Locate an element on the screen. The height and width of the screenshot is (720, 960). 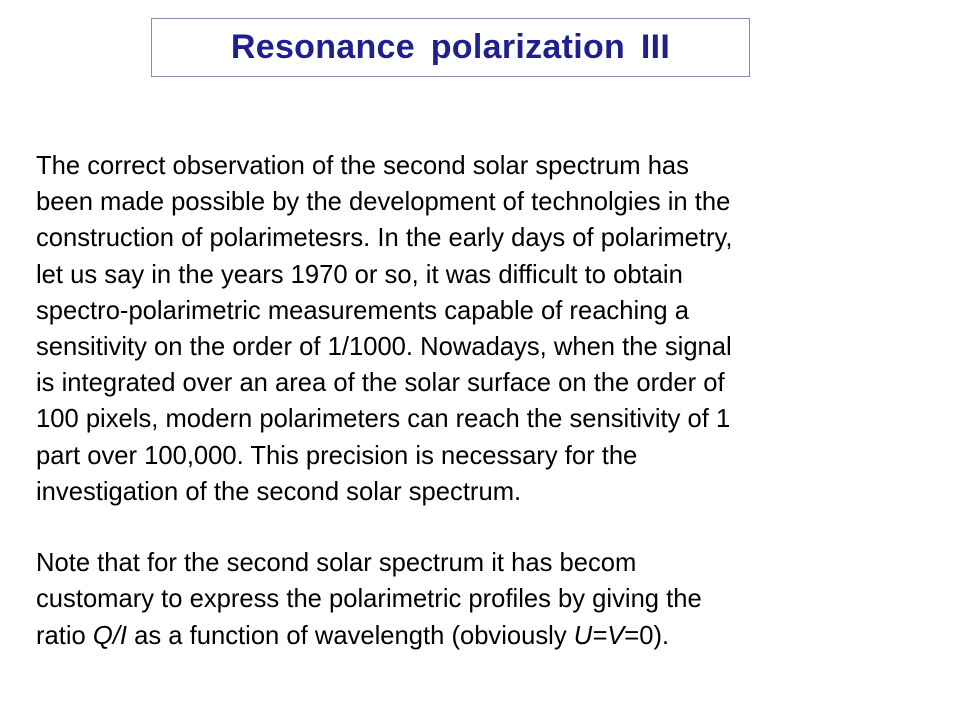
text-fragment: as a function of wavelength (obviously is located at coordinates (350, 635).